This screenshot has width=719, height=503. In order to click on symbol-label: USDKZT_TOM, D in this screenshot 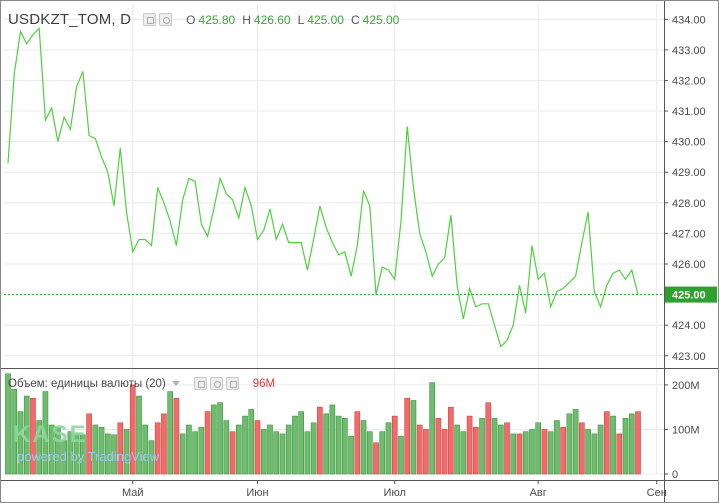, I will do `click(70, 19)`.